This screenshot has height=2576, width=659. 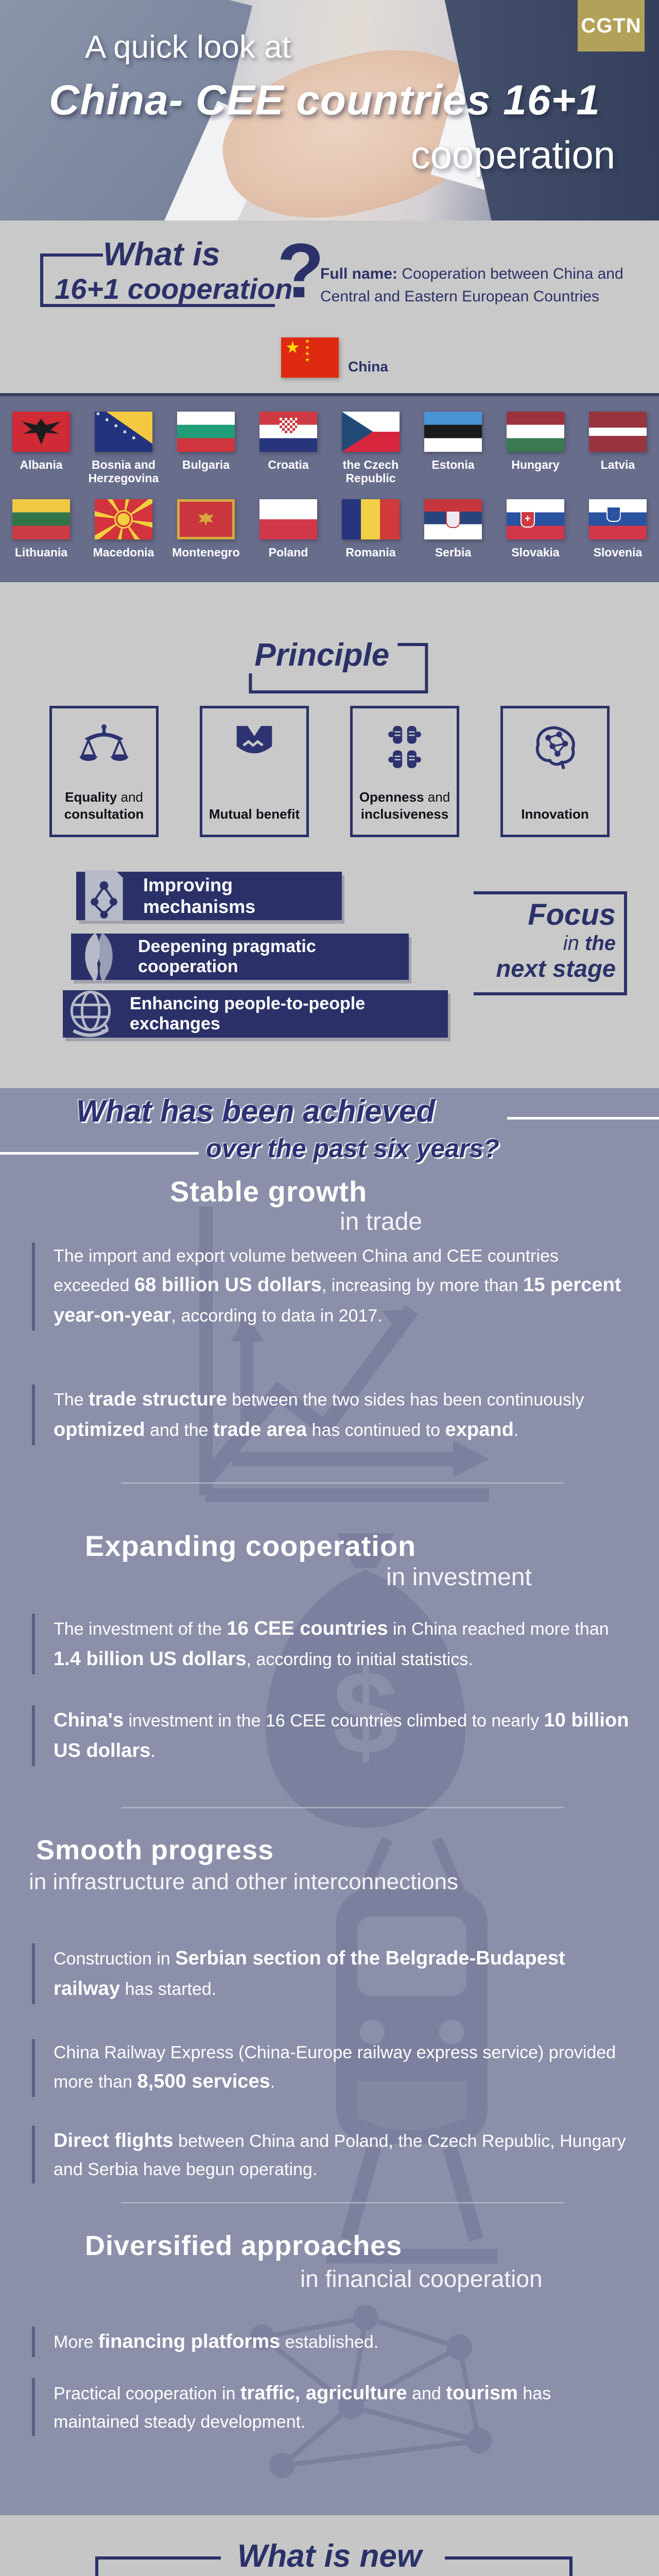 I want to click on flag-item-lithuania: Lithuania, so click(x=41, y=536).